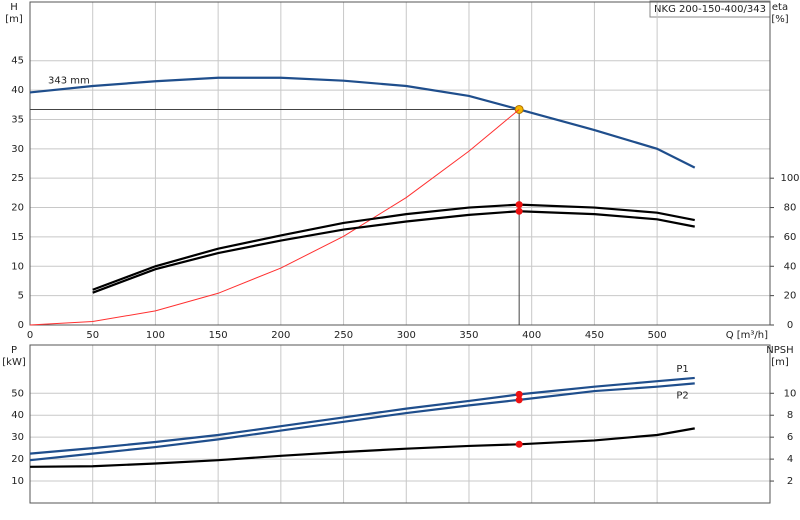 The image size is (800, 520). What do you see at coordinates (790, 393) in the screenshot?
I see `y2-tick-label: 10` at bounding box center [790, 393].